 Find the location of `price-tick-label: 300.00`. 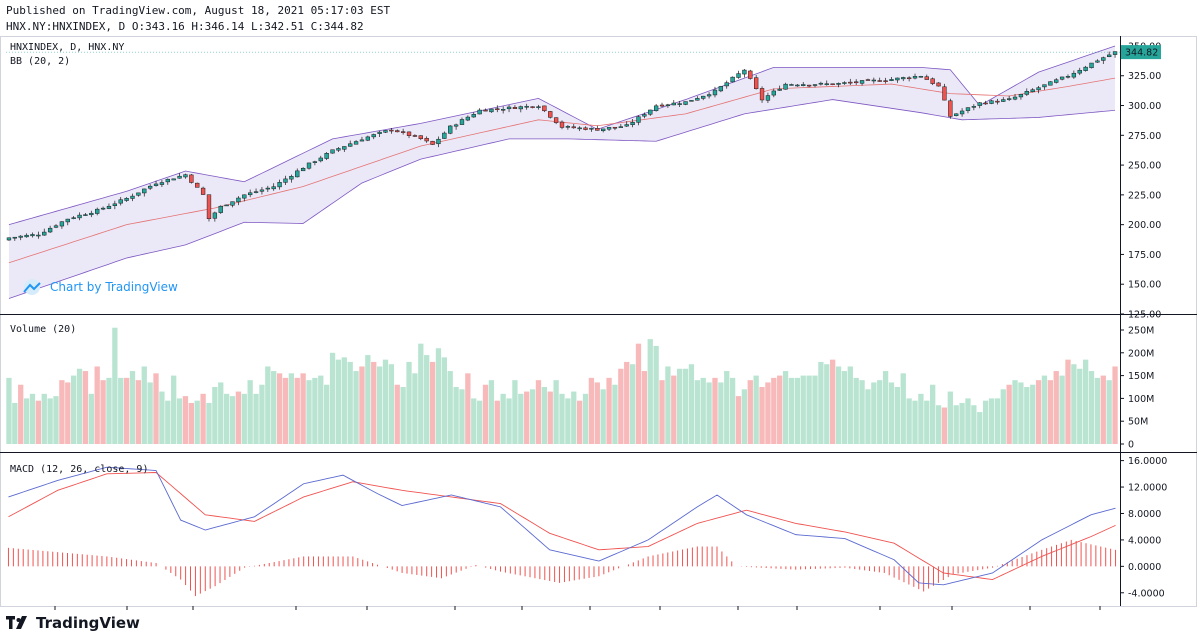

price-tick-label: 300.00 is located at coordinates (1144, 106).